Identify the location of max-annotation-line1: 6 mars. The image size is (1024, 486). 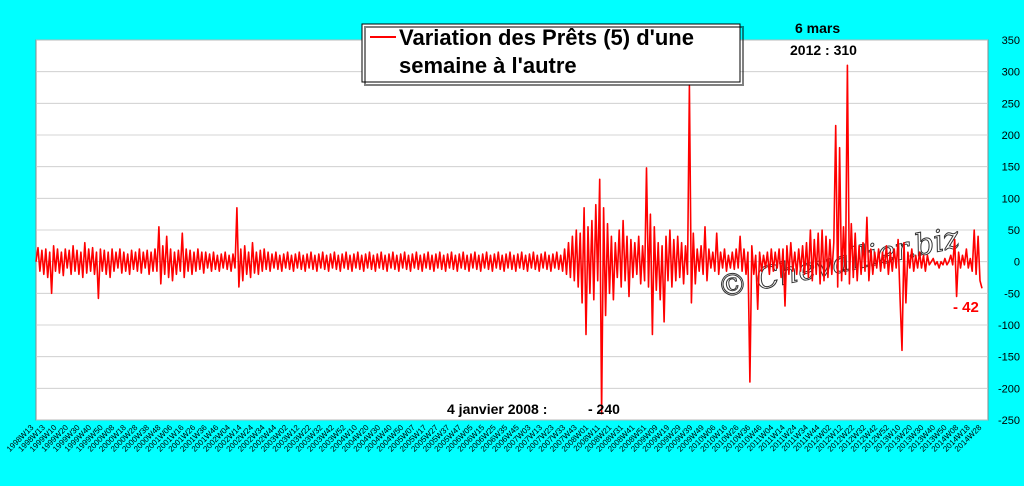
(817, 28).